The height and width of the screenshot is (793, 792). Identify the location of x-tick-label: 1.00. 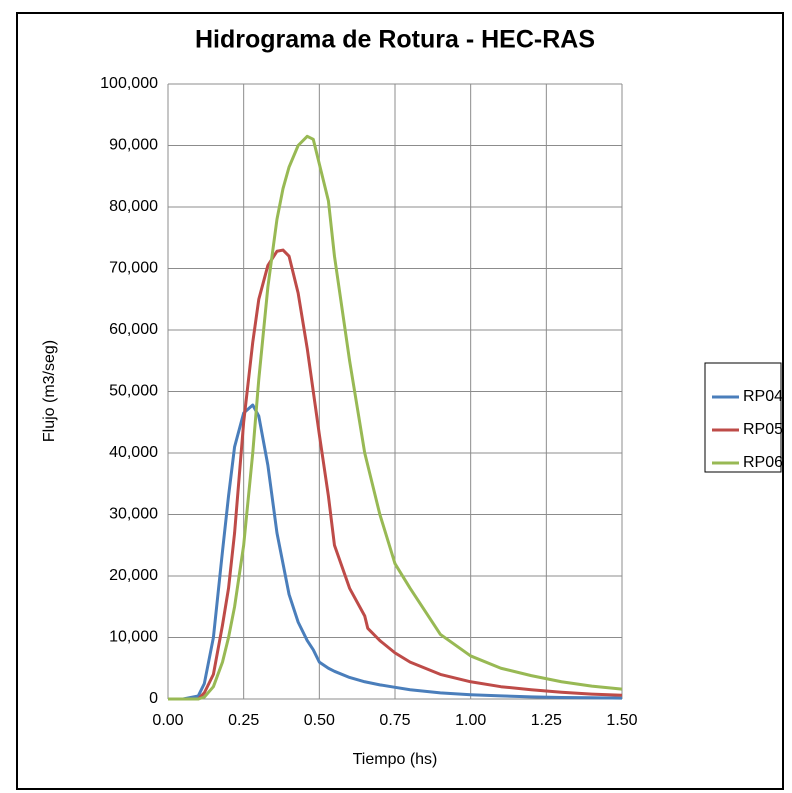
(470, 720).